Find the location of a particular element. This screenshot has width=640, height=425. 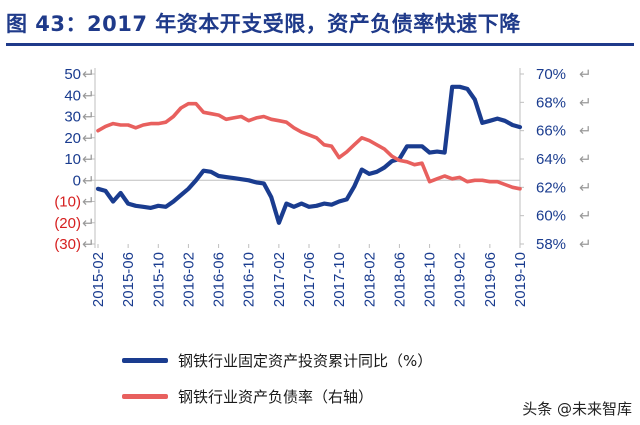

right-axis-ticks: 70% ↵ 68% ↵ 66% ↵ 64% ↵ 62% ↵ 60% ↵ 58% ↵ is located at coordinates (556, 159).